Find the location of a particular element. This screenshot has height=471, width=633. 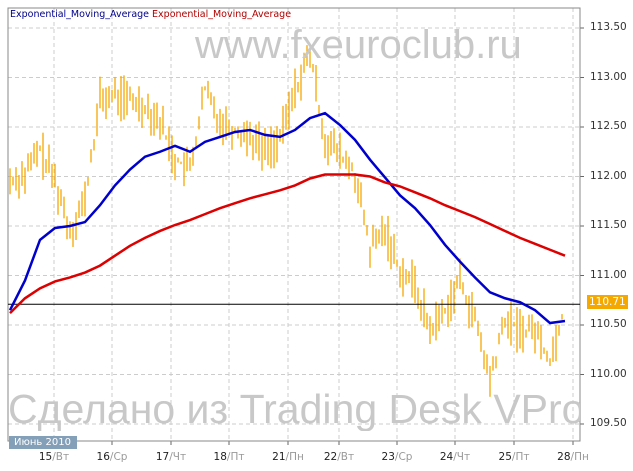

y-tick-label: 110.00 is located at coordinates (608, 373).